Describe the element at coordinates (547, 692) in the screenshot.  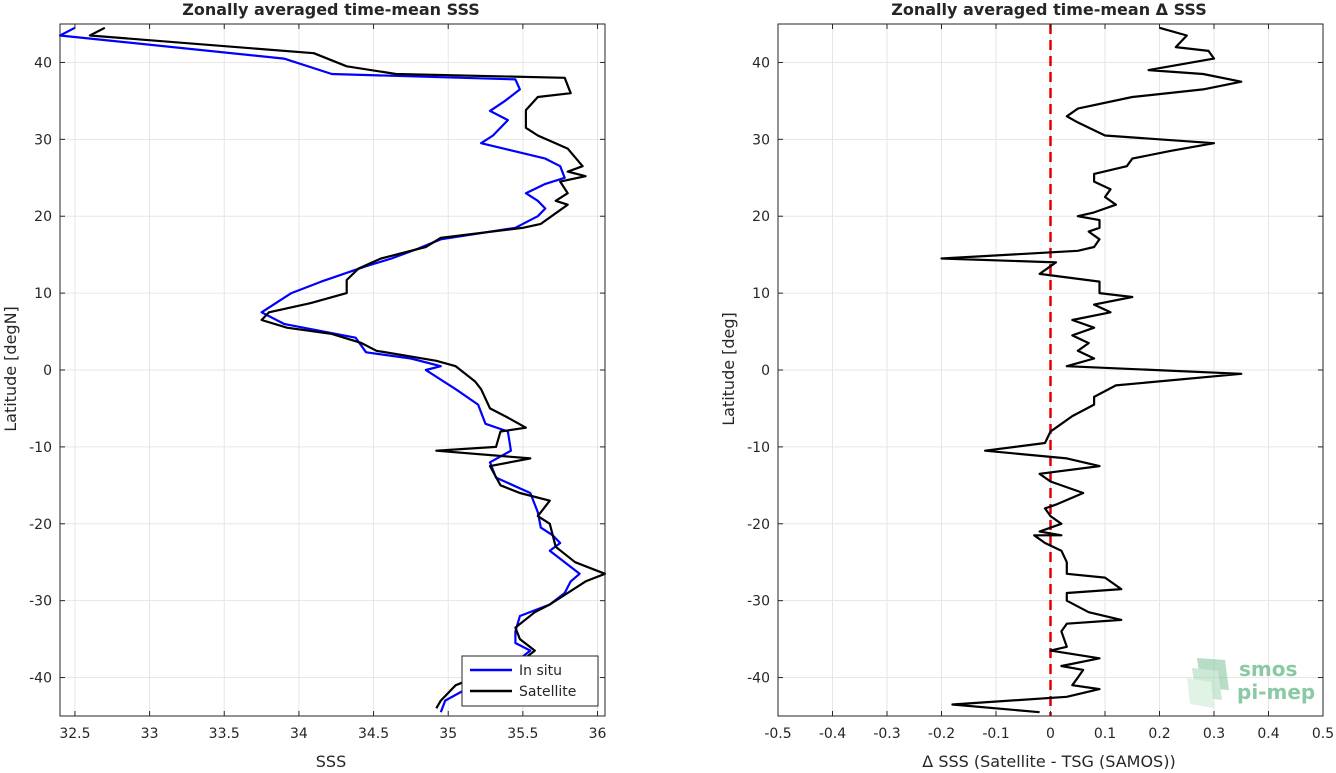
I see `legend-label-satellite: Satellite` at that location.